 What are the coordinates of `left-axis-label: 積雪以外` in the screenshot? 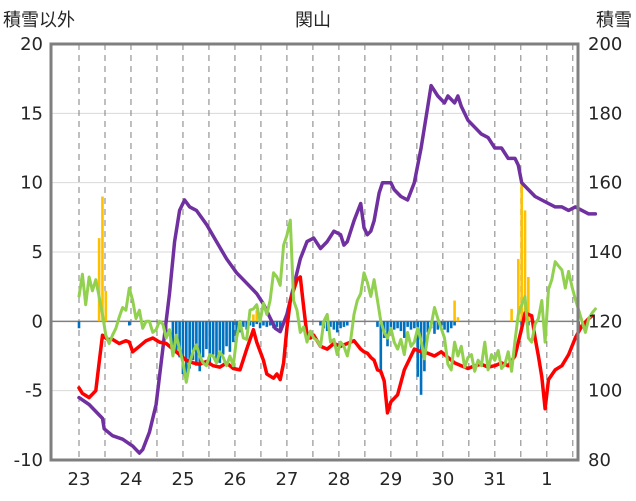 It's located at (39, 20).